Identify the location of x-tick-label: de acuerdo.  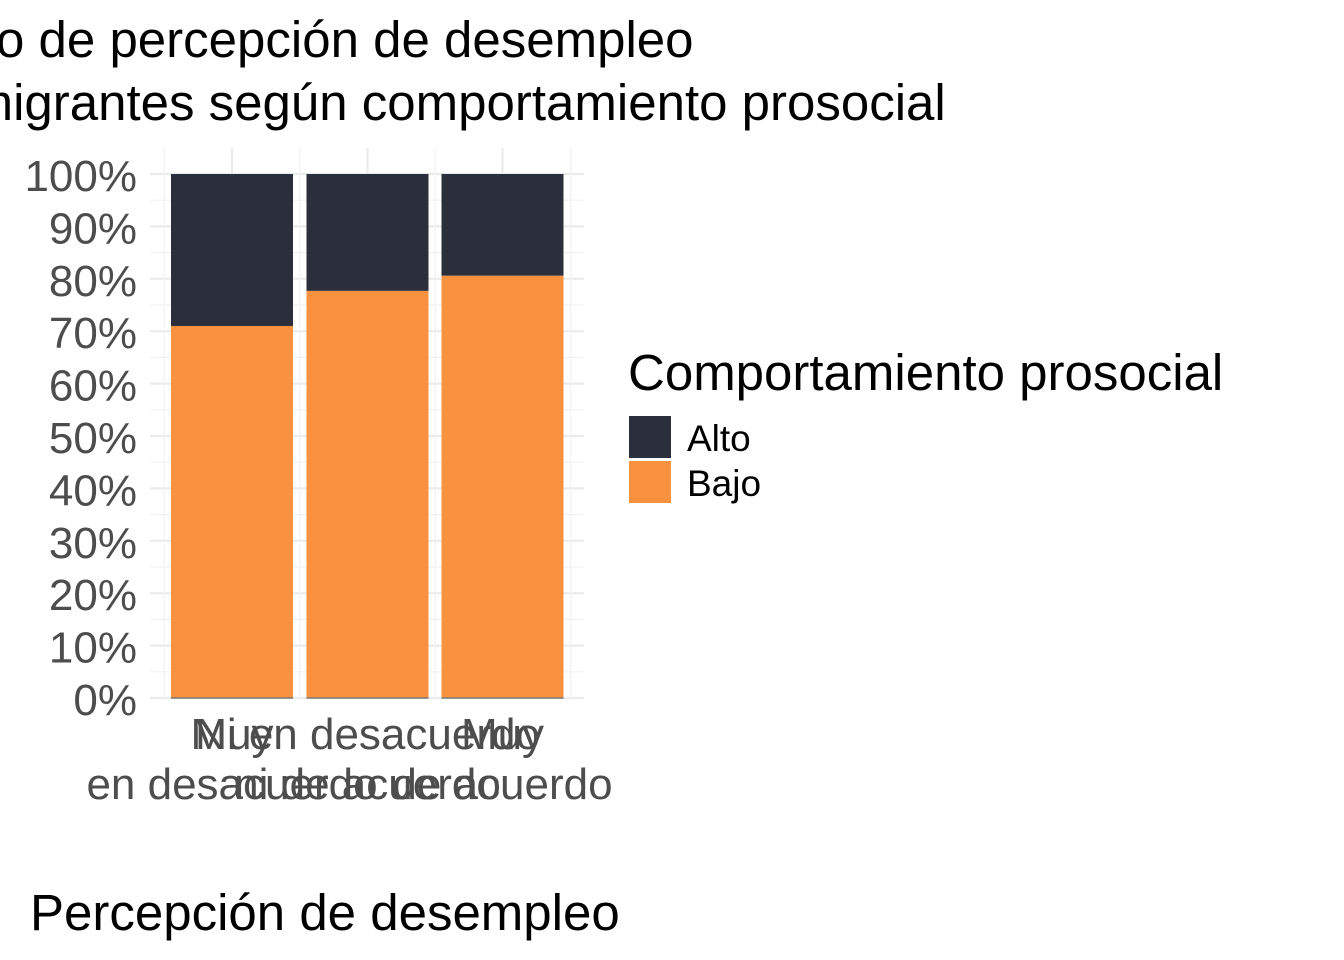
(502, 784).